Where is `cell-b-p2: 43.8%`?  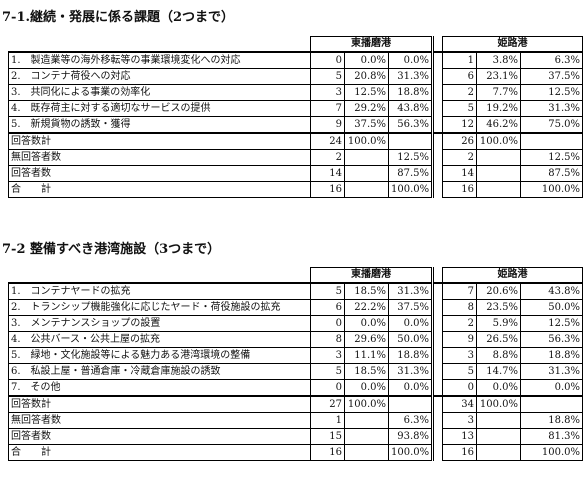 cell-b-p2: 43.8% is located at coordinates (552, 291).